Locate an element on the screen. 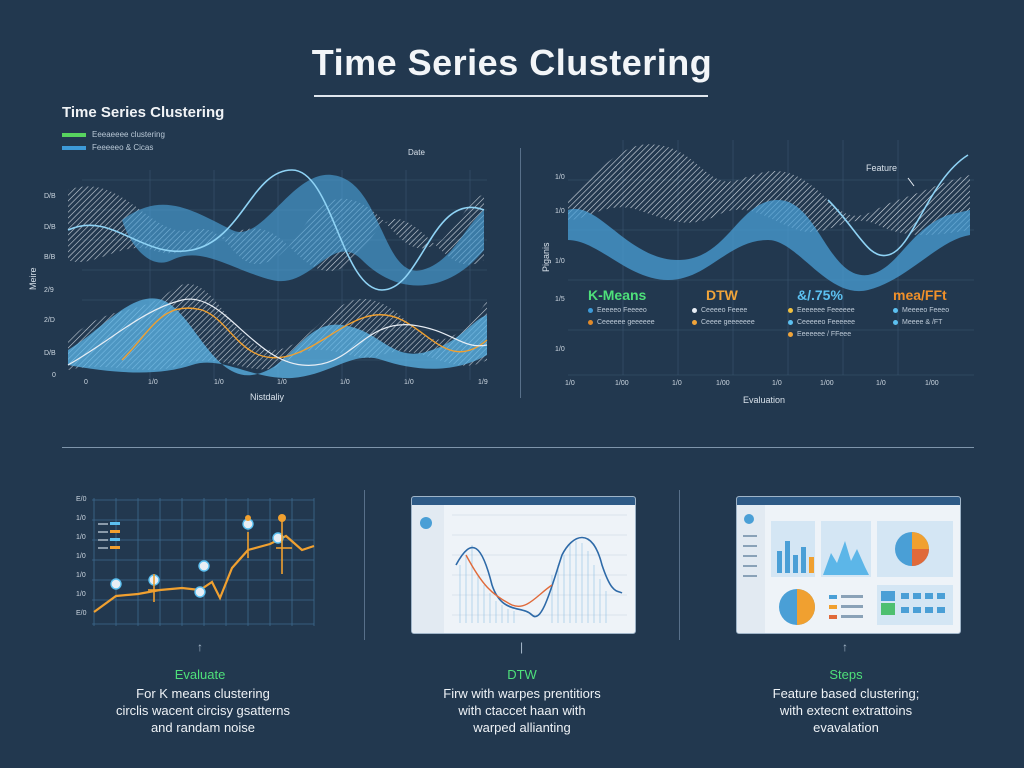  method-four-item: Meeeeo Feeeo is located at coordinates (921, 310).